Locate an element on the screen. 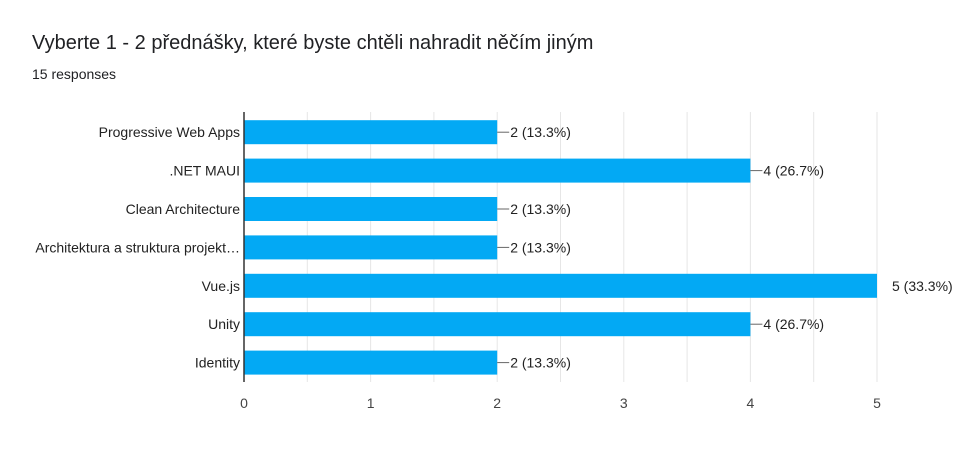 The image size is (975, 464). x-tick-label: 3 is located at coordinates (624, 403).